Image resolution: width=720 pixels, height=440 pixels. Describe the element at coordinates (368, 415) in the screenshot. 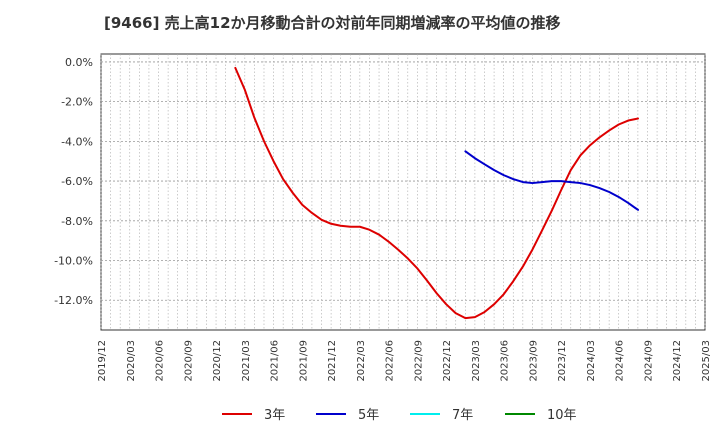

I see `legend-label: 5年` at that location.